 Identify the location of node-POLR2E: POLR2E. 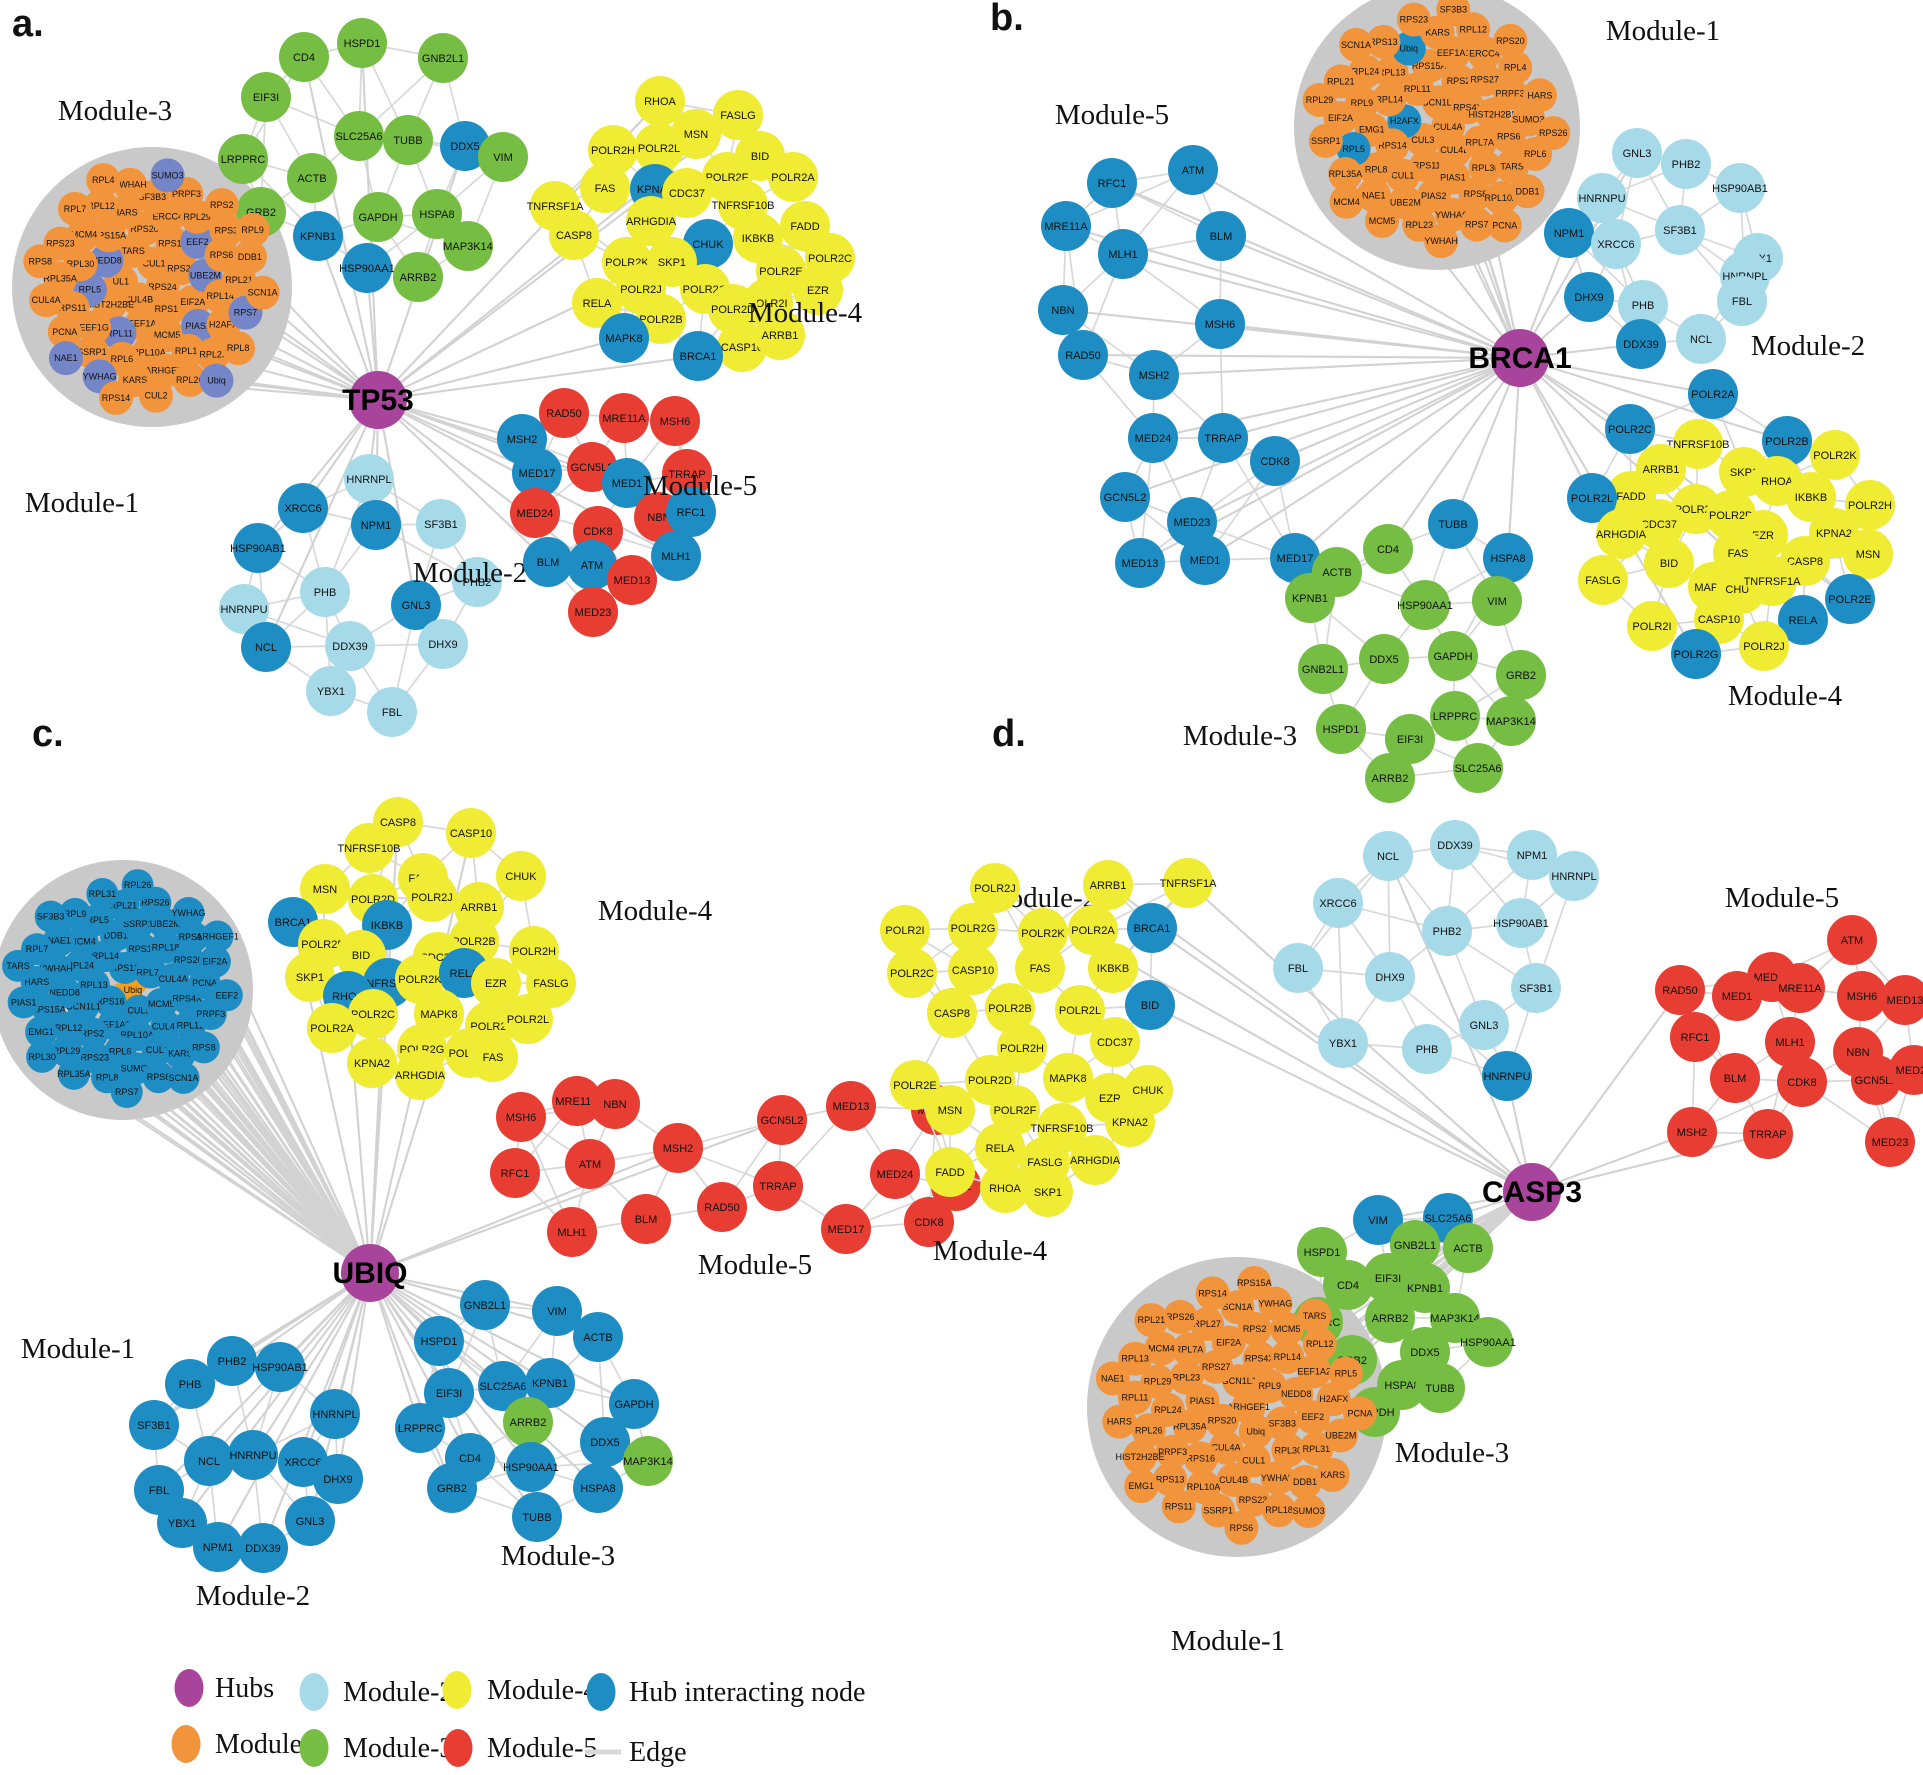
(1850, 599).